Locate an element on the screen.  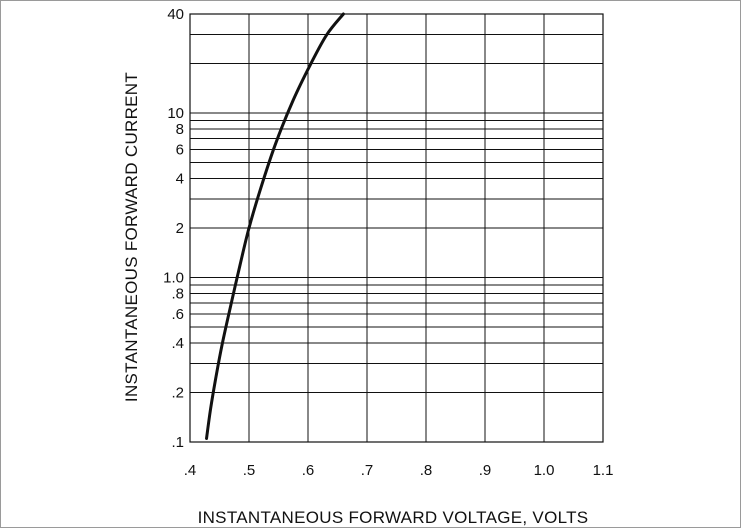
y-tick-label: 4 is located at coordinates (180, 178).